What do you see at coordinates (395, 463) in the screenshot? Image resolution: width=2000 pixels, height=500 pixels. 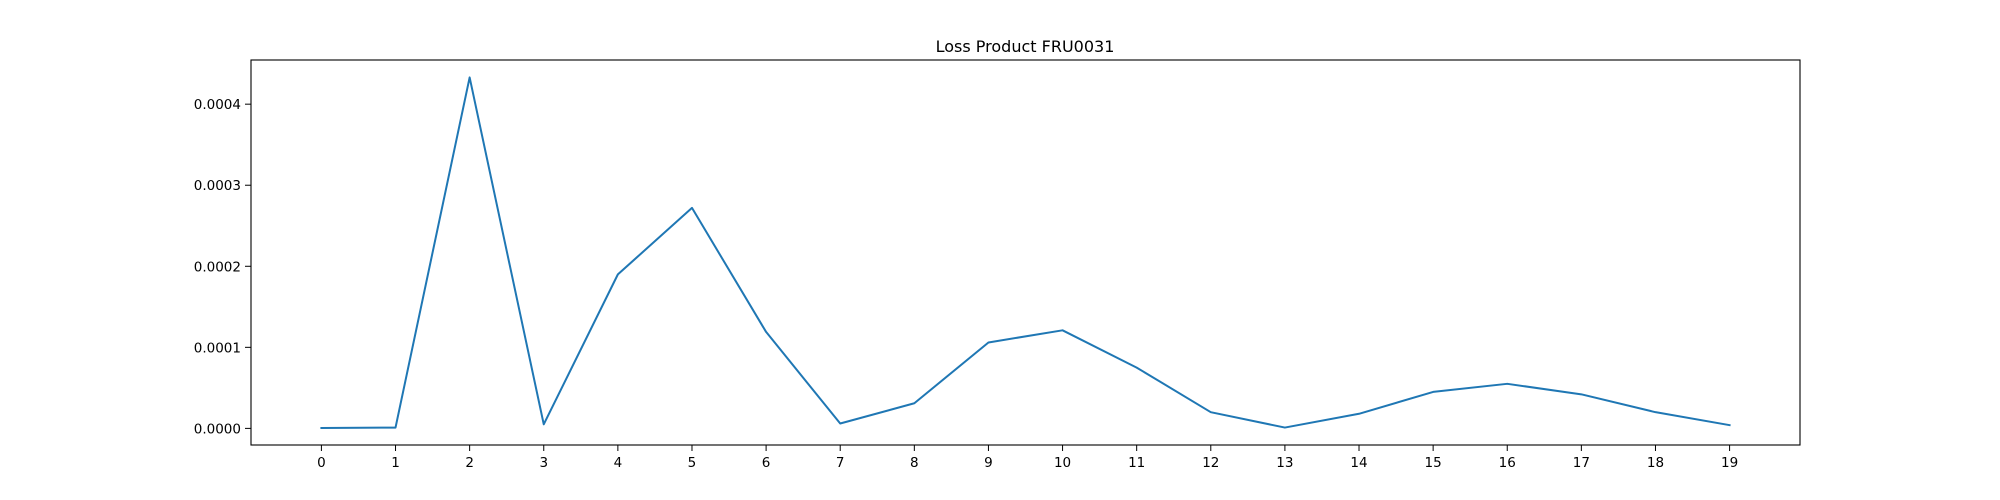 I see `x-tick-label: 1` at bounding box center [395, 463].